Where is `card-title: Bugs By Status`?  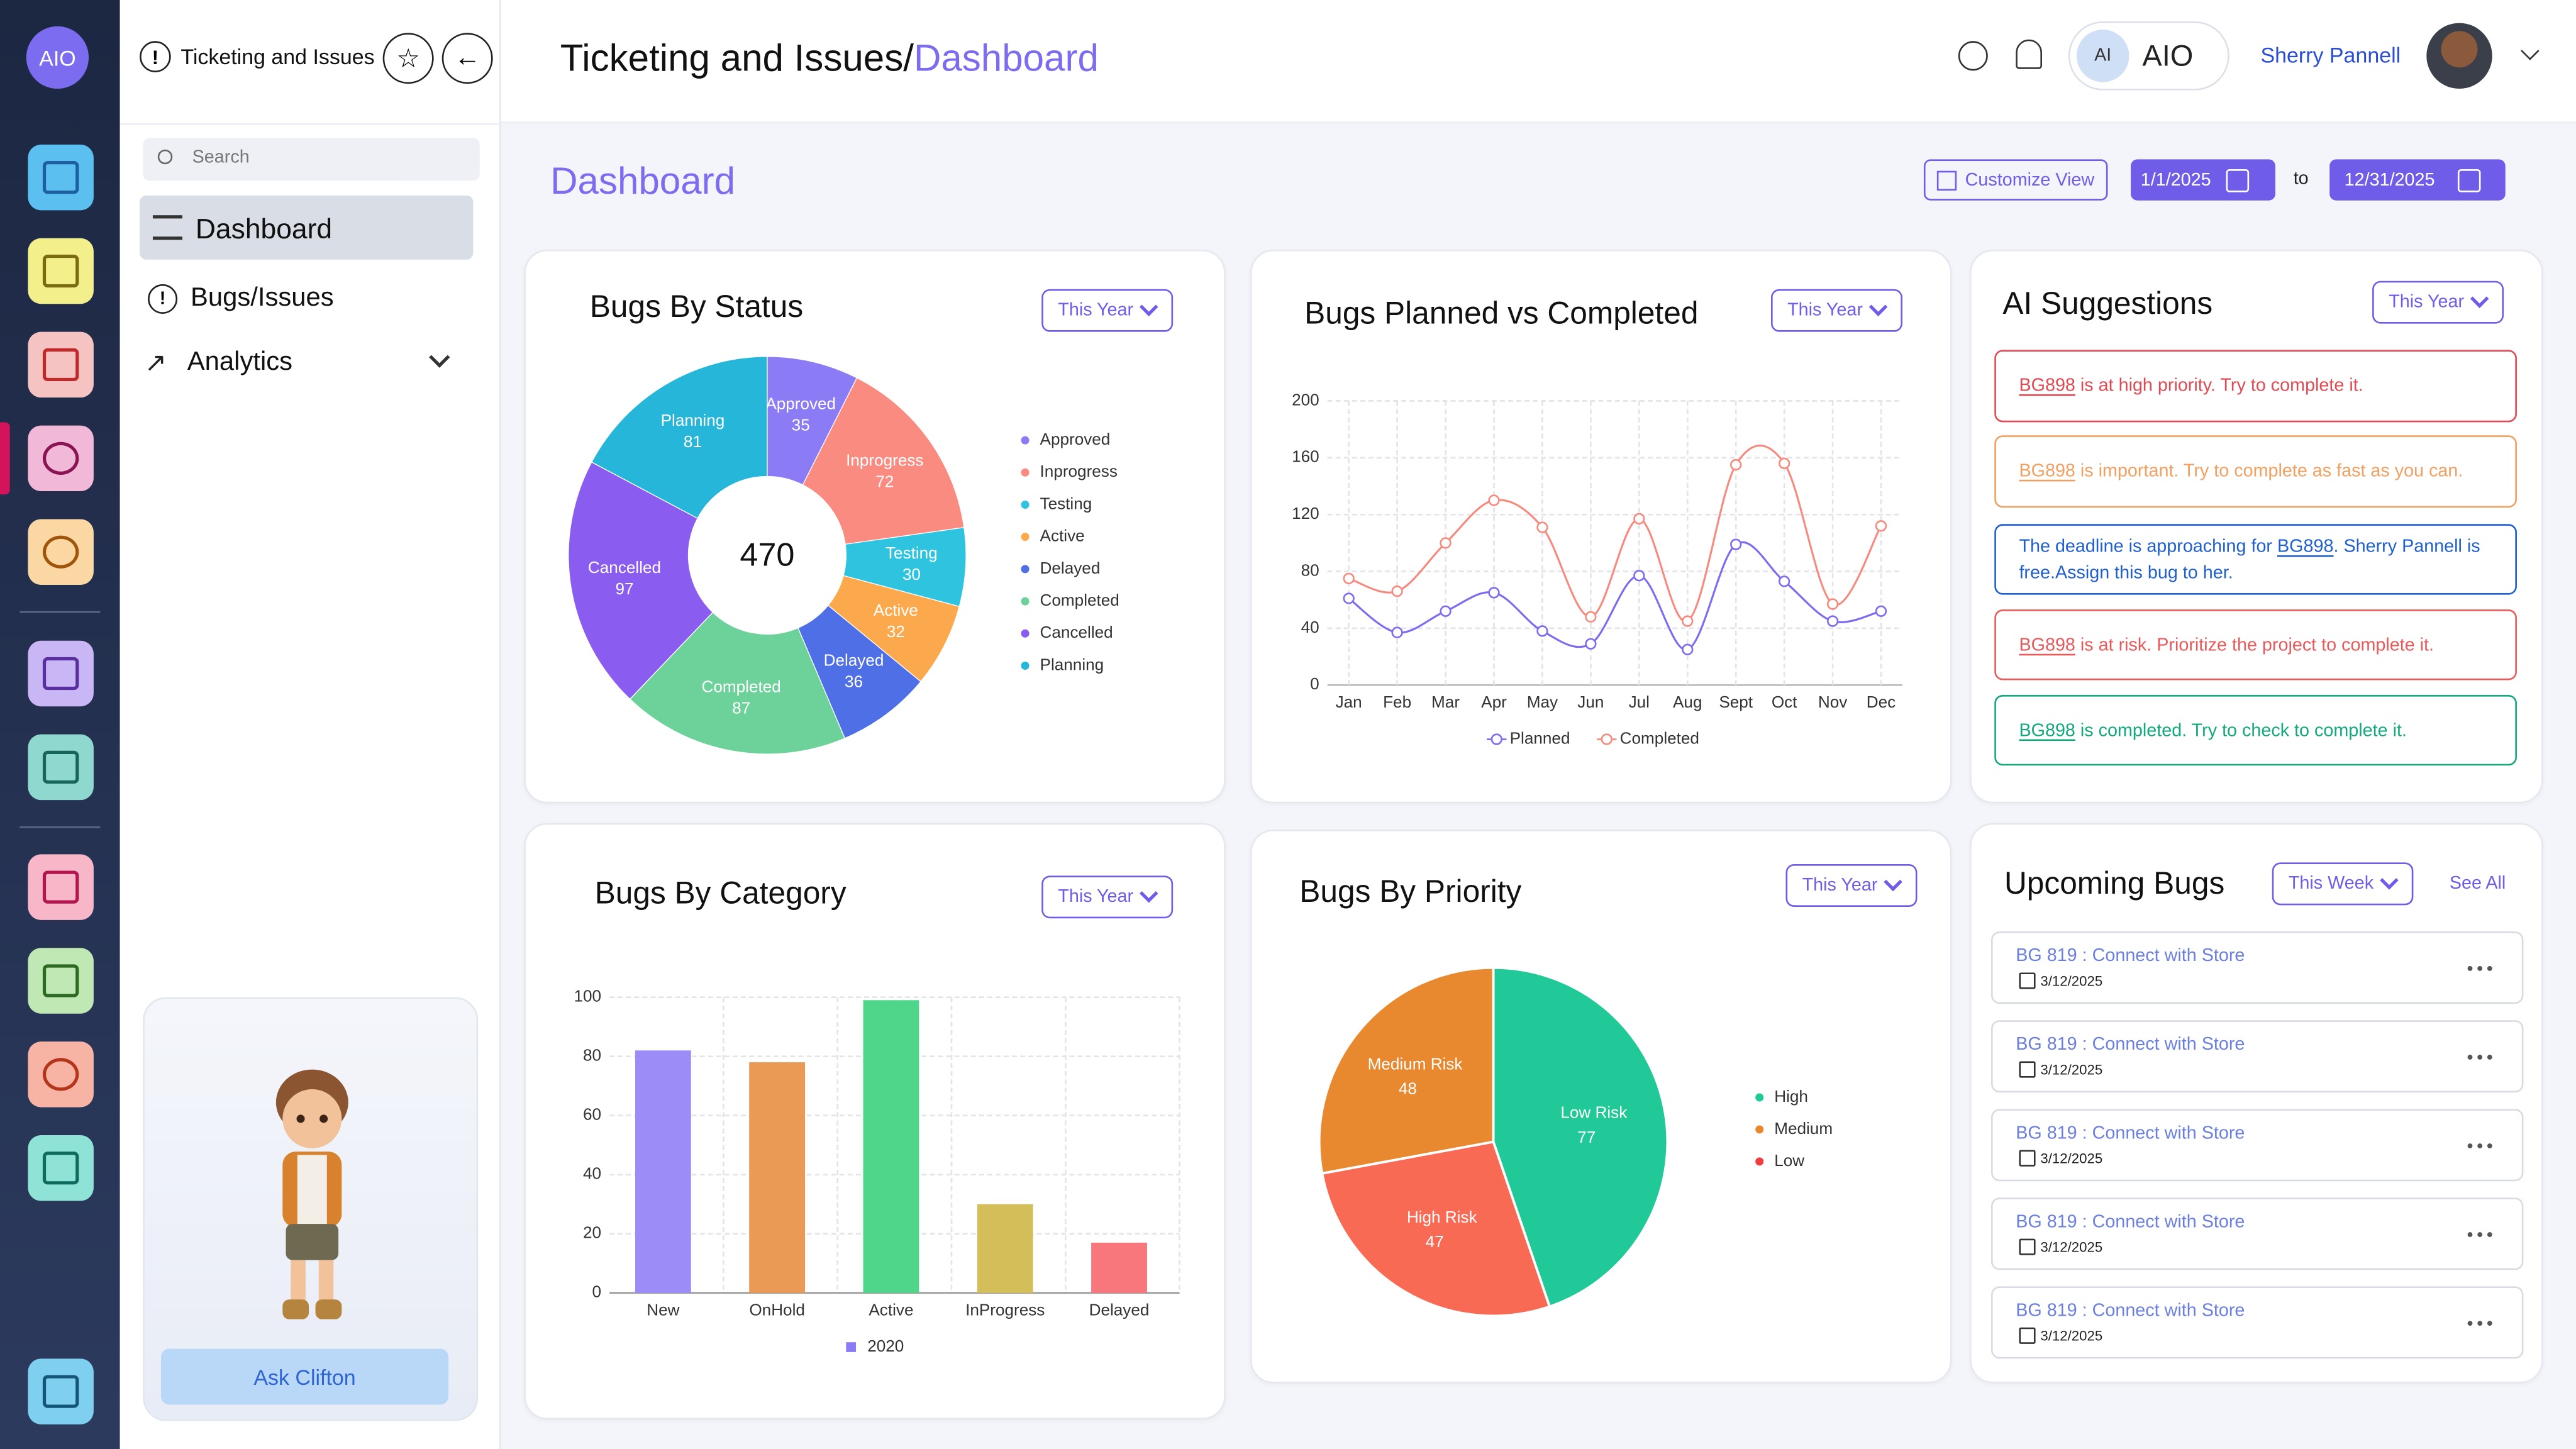
card-title: Bugs By Status is located at coordinates (696, 308).